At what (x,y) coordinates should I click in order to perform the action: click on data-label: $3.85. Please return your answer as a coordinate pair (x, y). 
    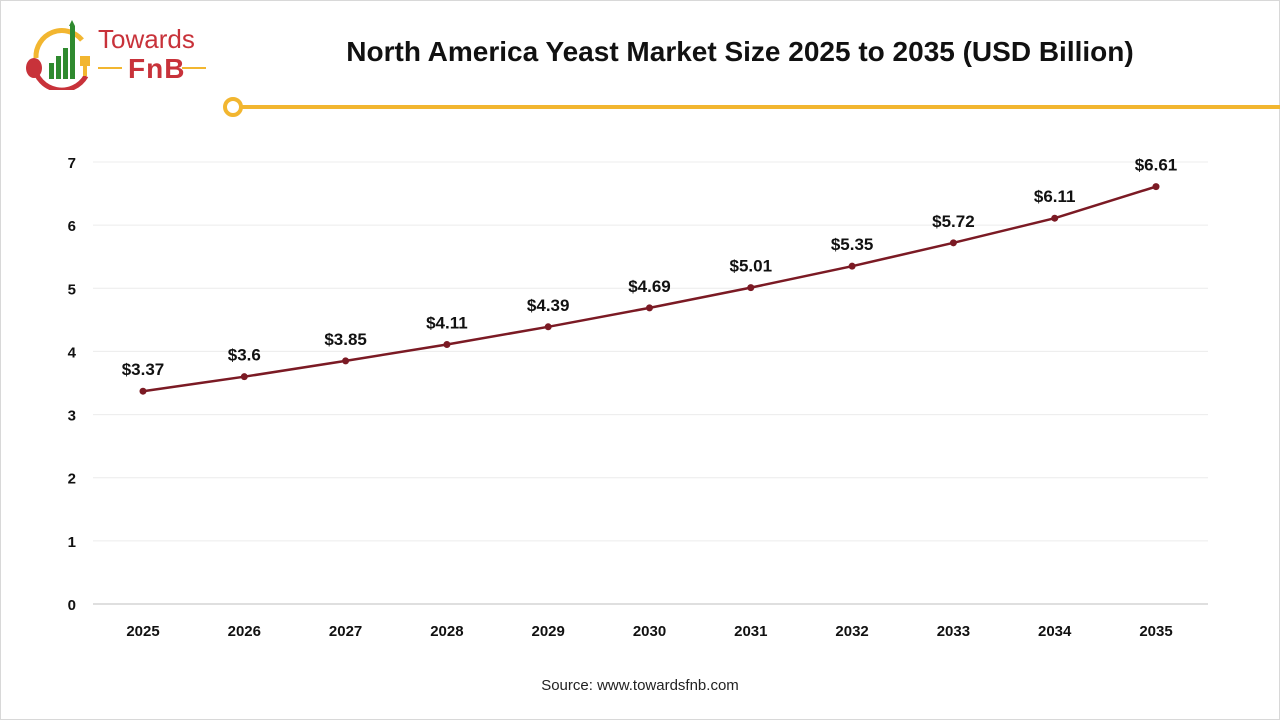
    Looking at the image, I should click on (345, 339).